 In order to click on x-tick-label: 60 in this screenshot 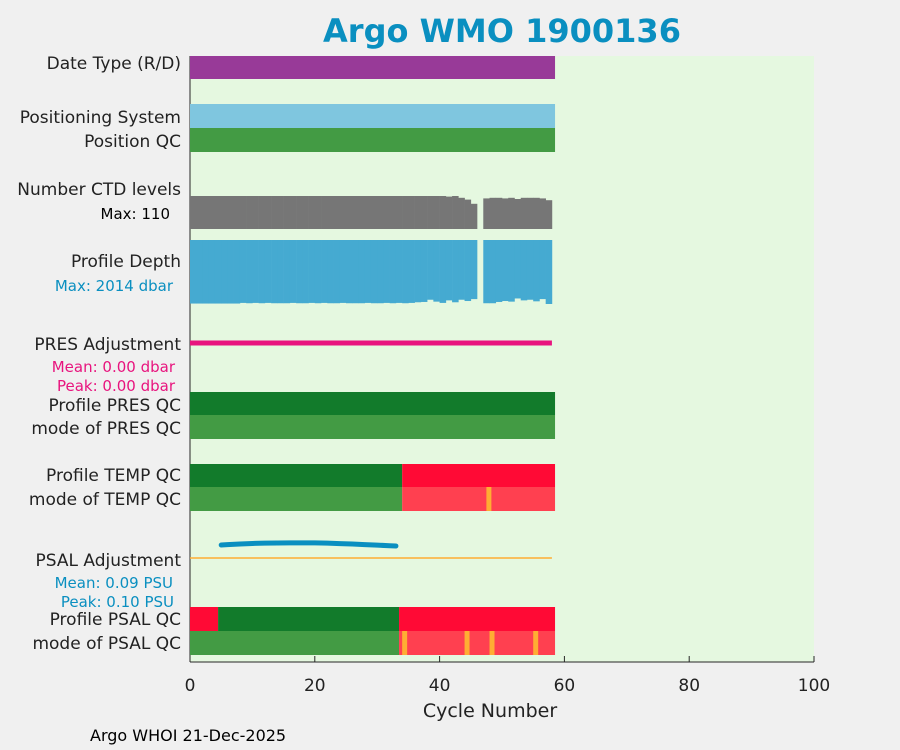, I will do `click(565, 686)`.